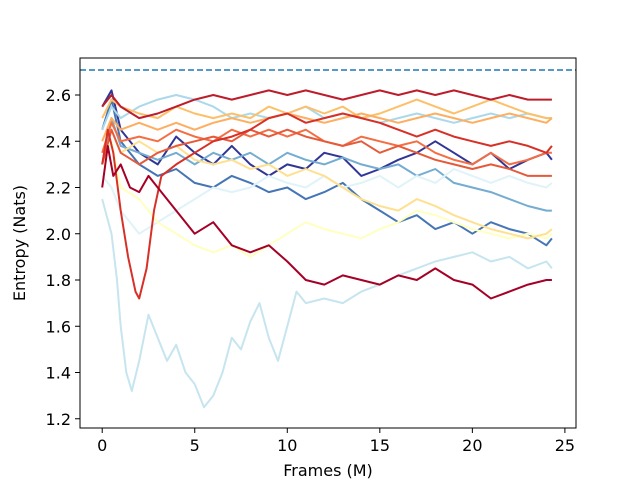  I want to click on x-tick-label: 15, so click(380, 445).